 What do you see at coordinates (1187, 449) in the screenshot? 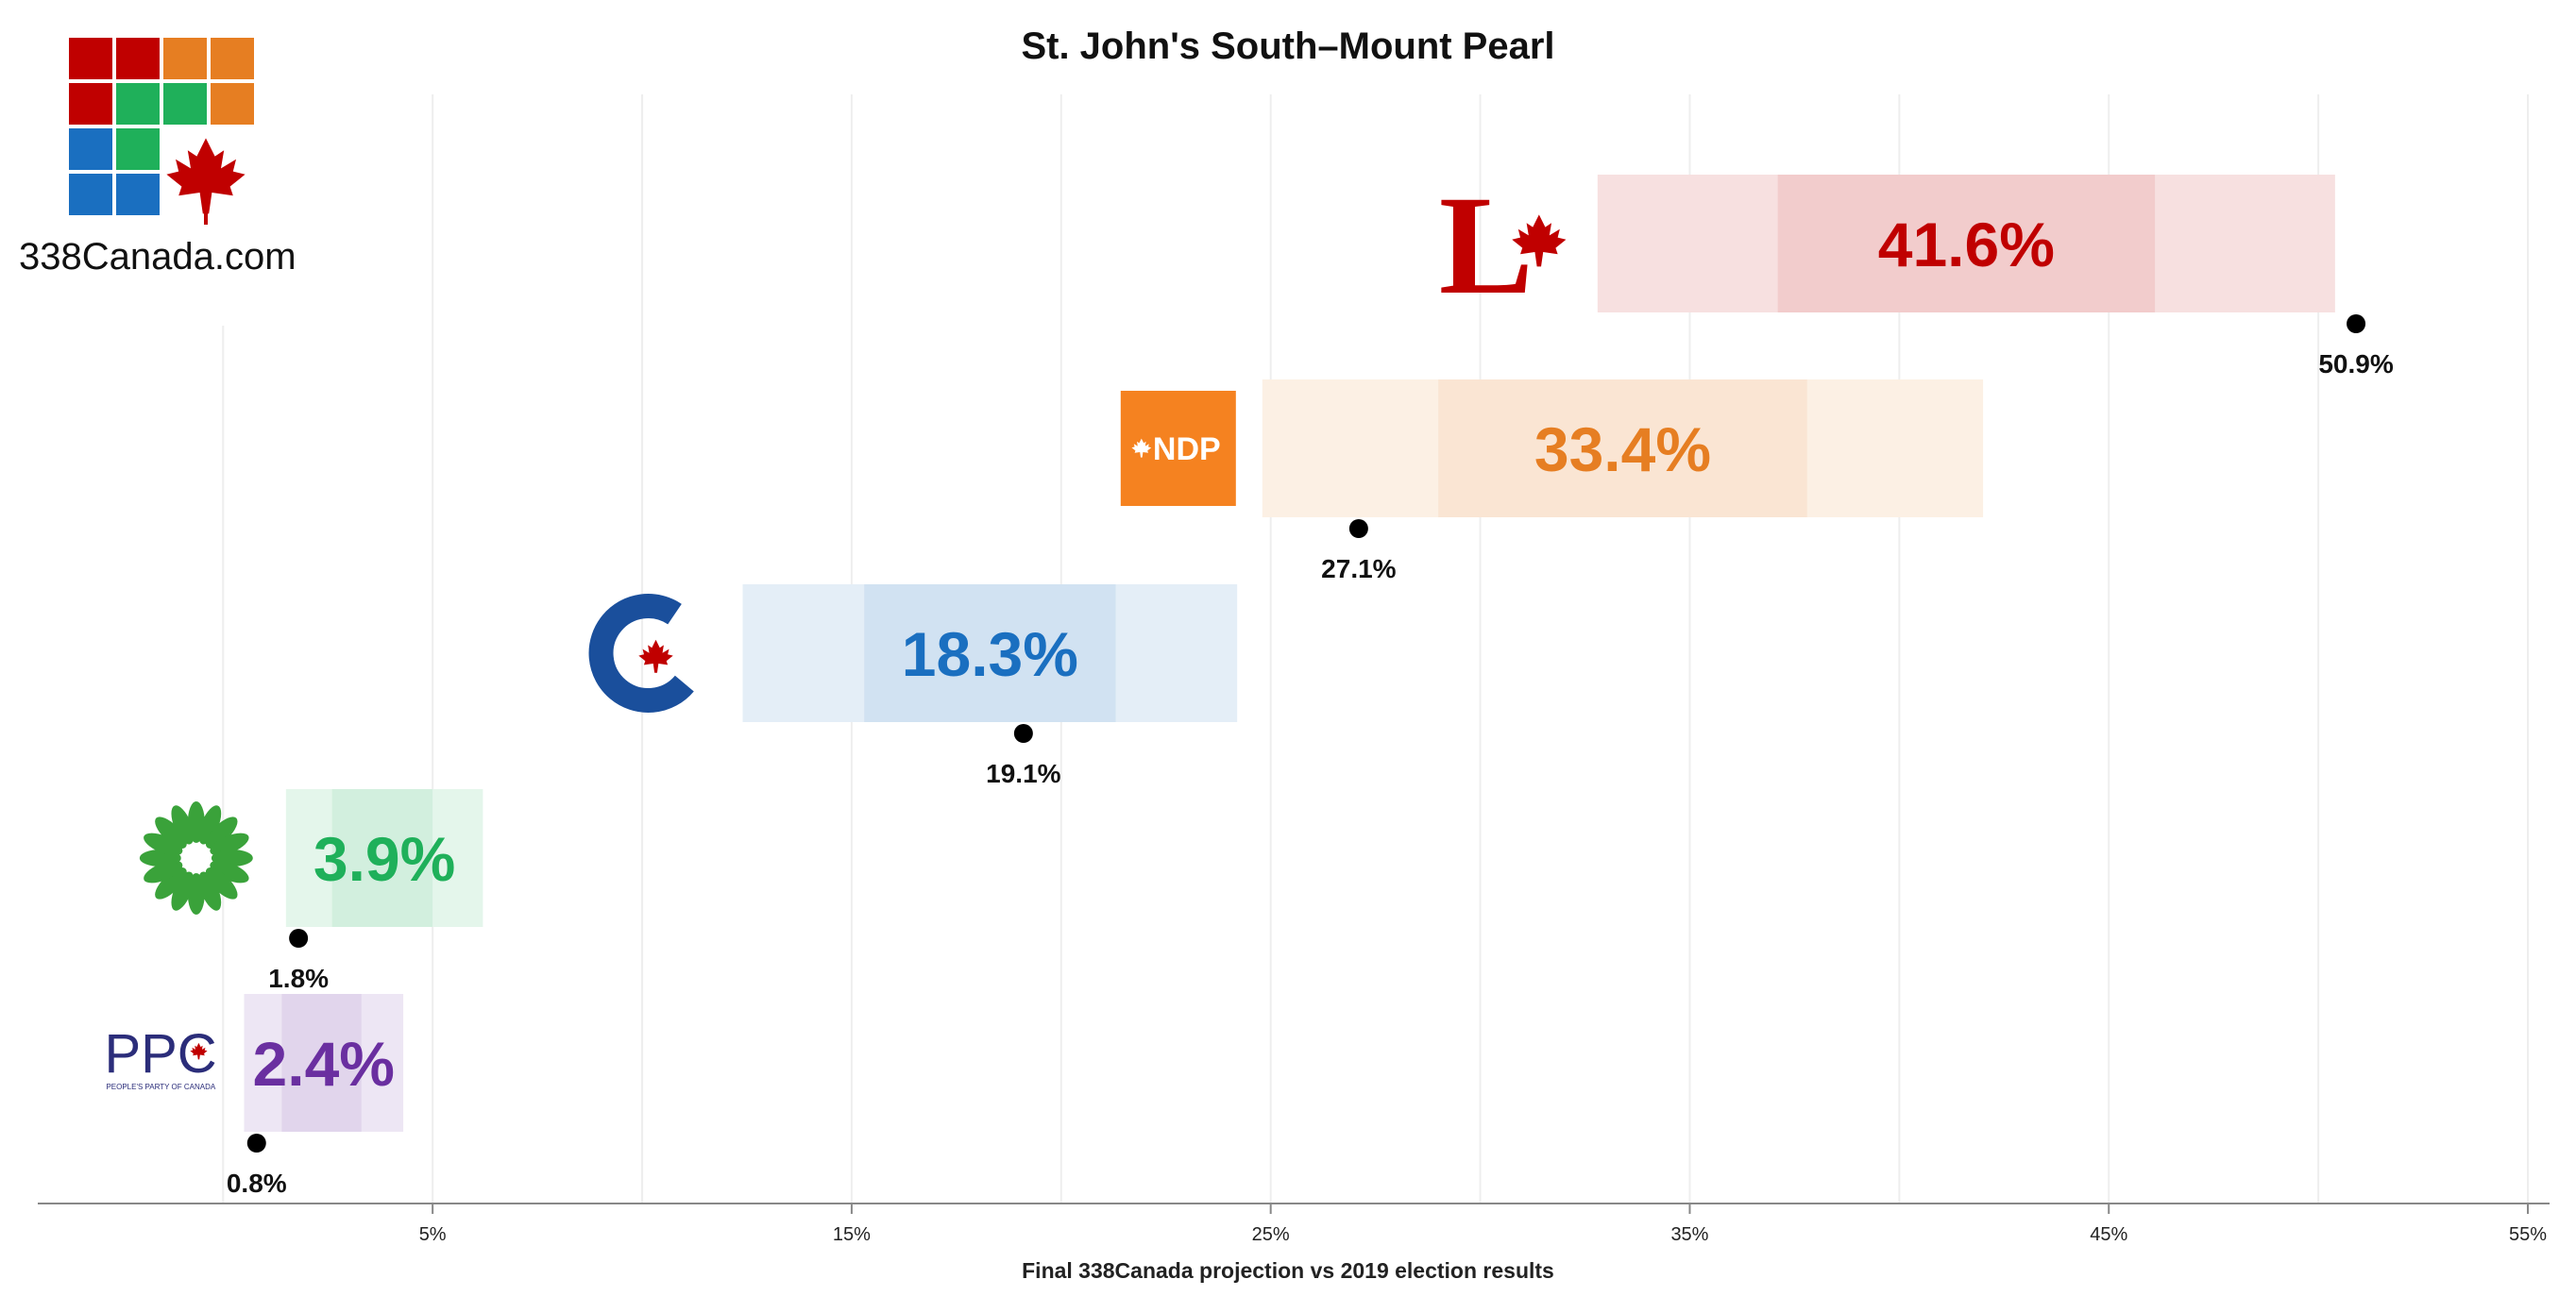
I see `ndp-logo-text: NDP` at bounding box center [1187, 449].